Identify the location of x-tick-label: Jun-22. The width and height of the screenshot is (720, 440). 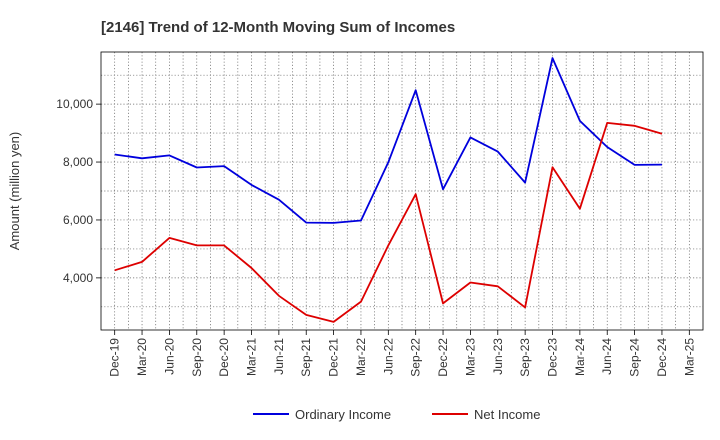
(388, 356).